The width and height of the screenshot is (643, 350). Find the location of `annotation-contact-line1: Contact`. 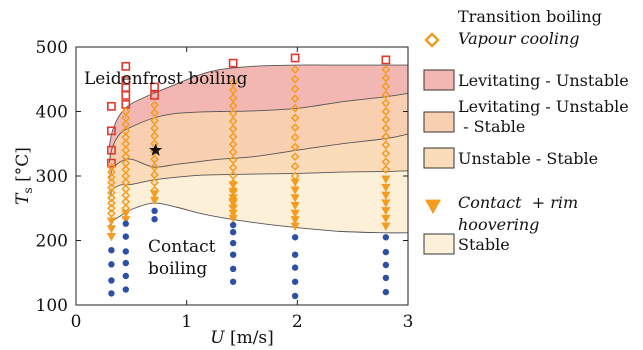

annotation-contact-line1: Contact is located at coordinates (182, 247).